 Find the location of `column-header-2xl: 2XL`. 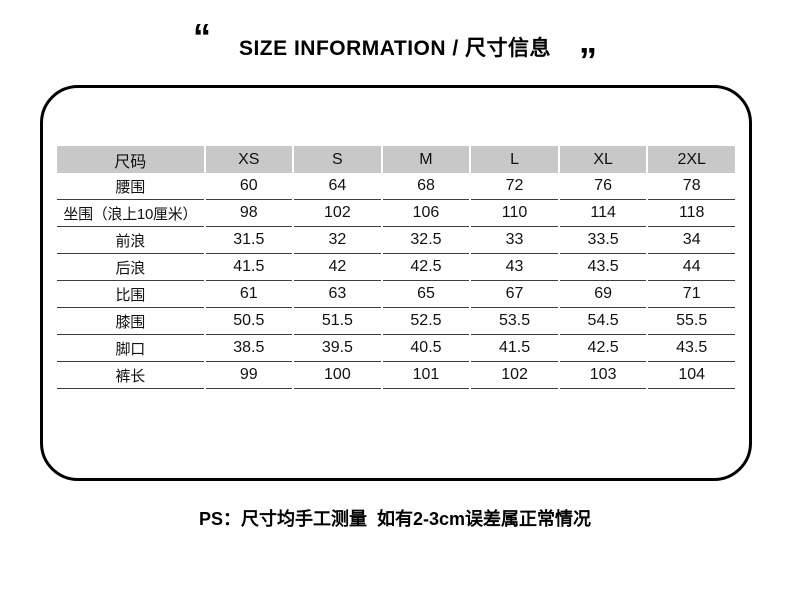

column-header-2xl: 2XL is located at coordinates (691, 159).